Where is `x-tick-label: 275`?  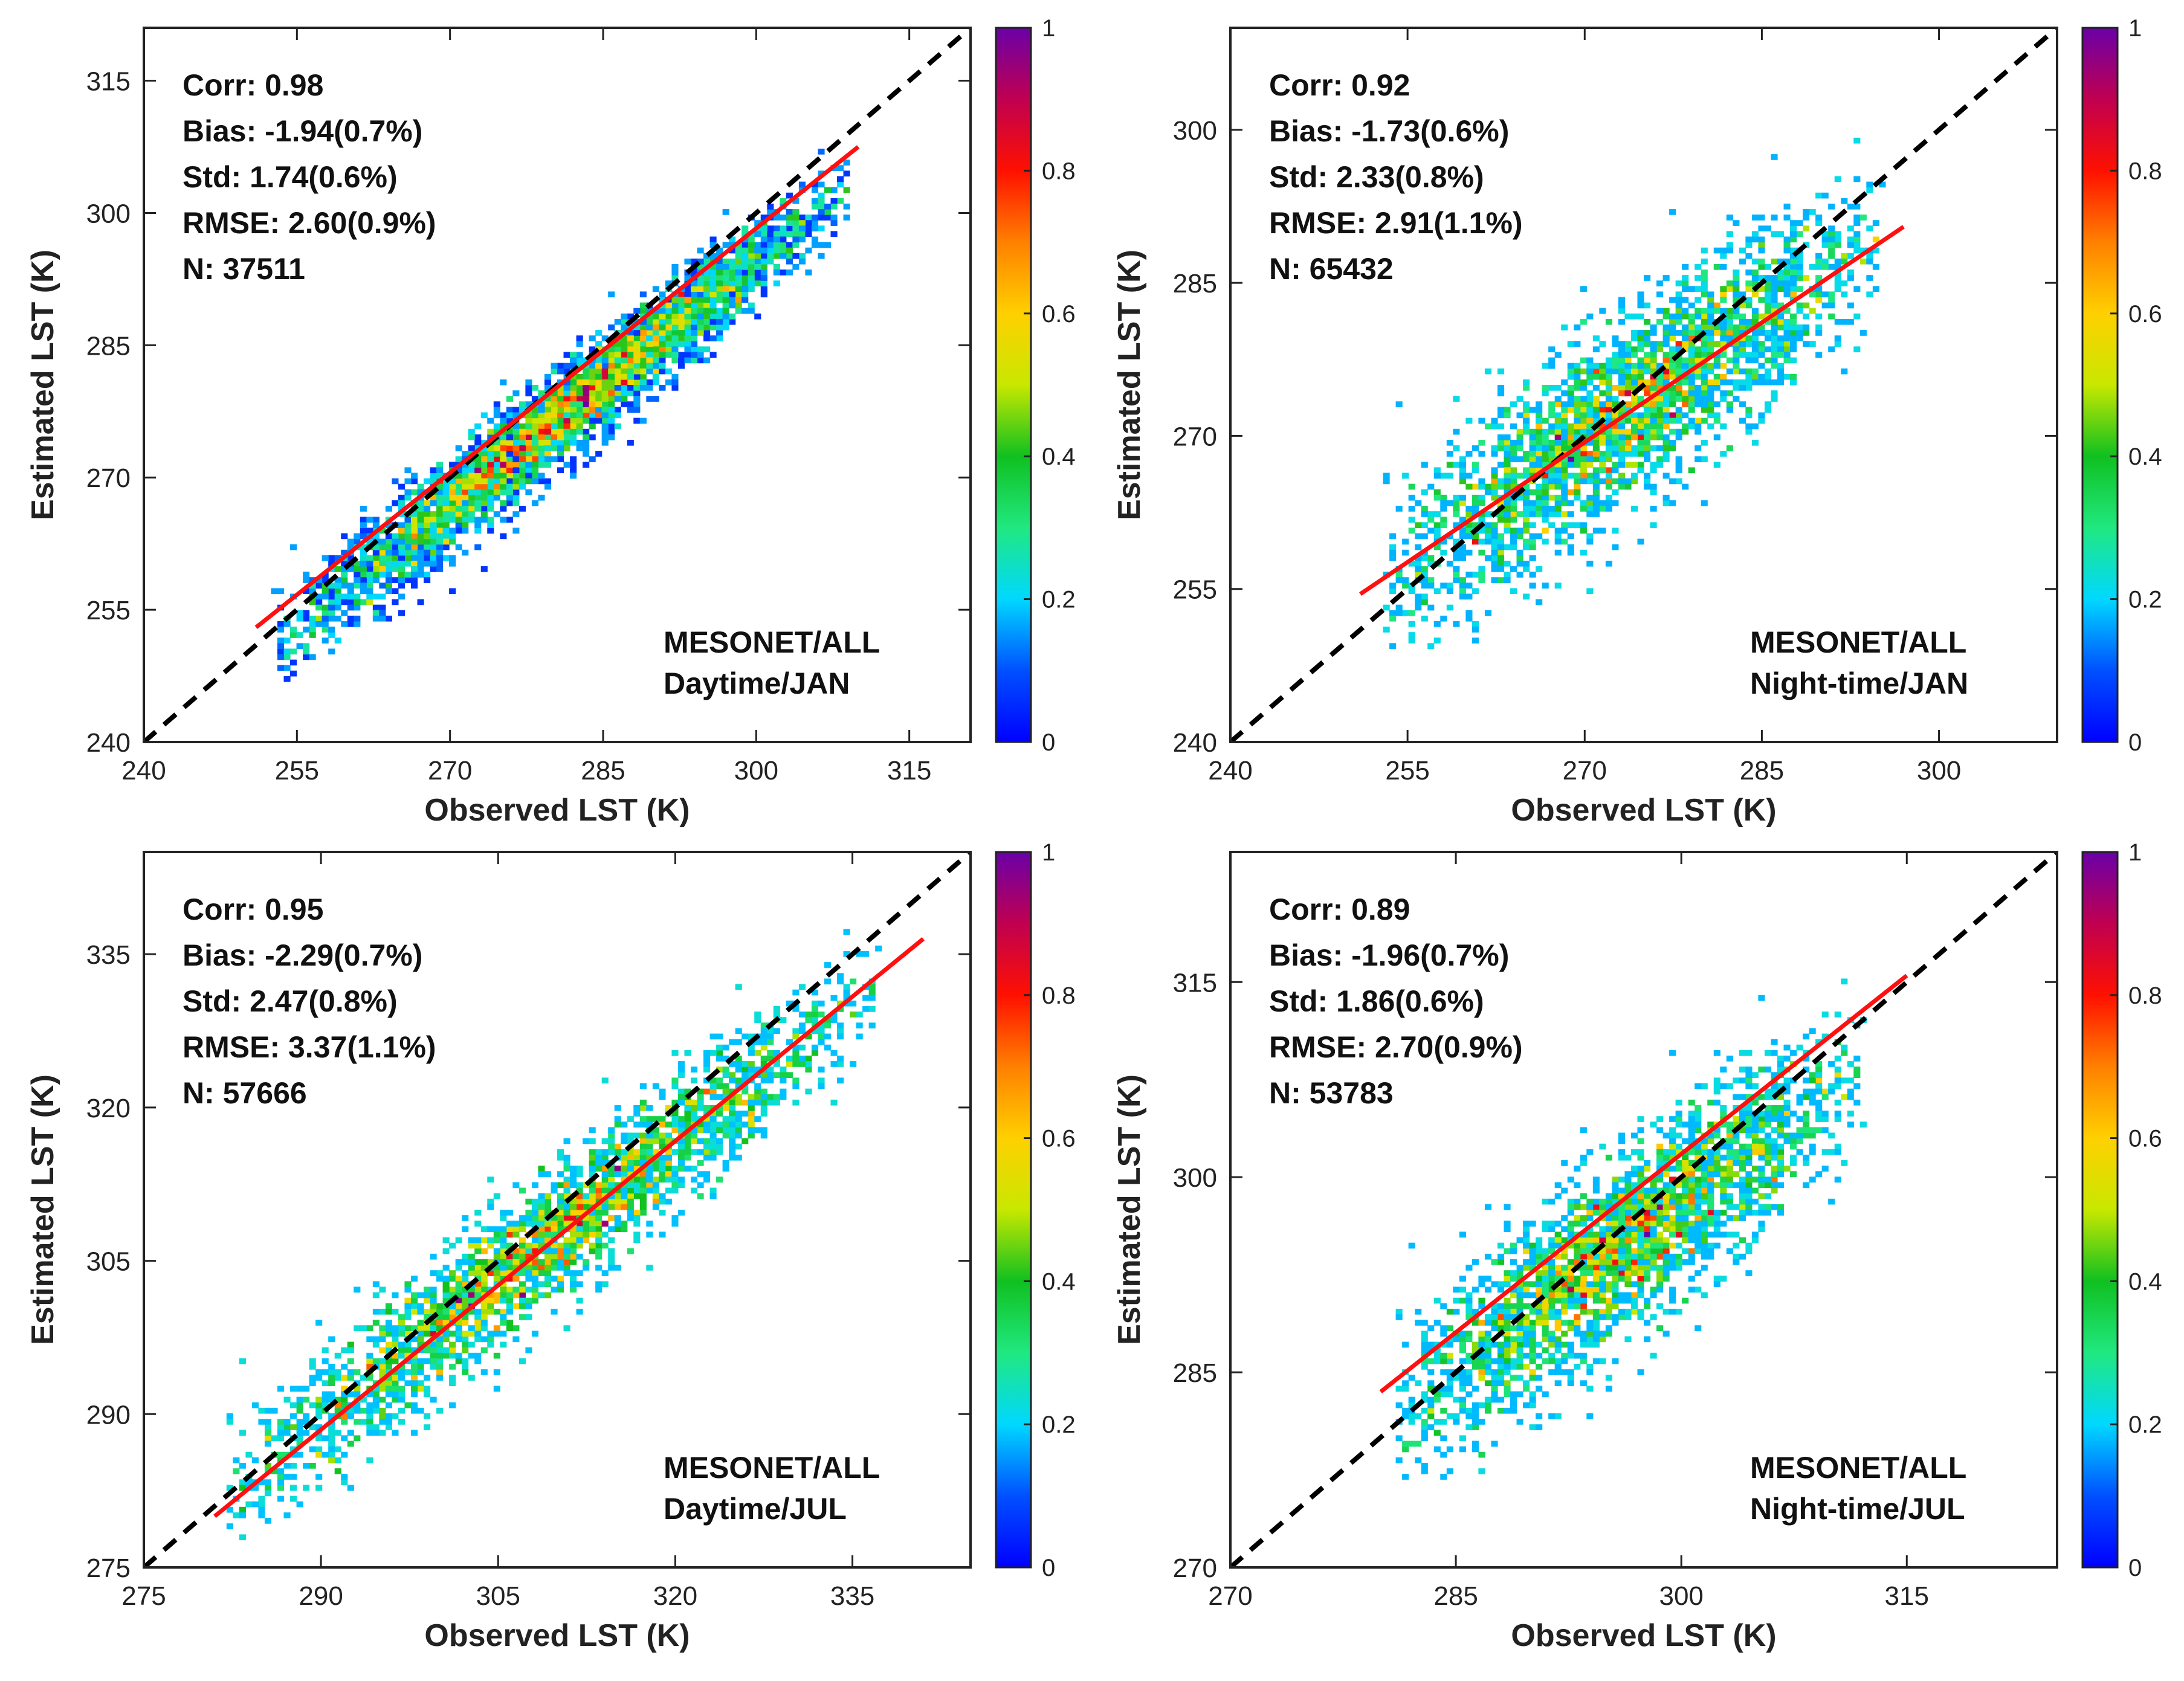
x-tick-label: 275 is located at coordinates (143, 1596).